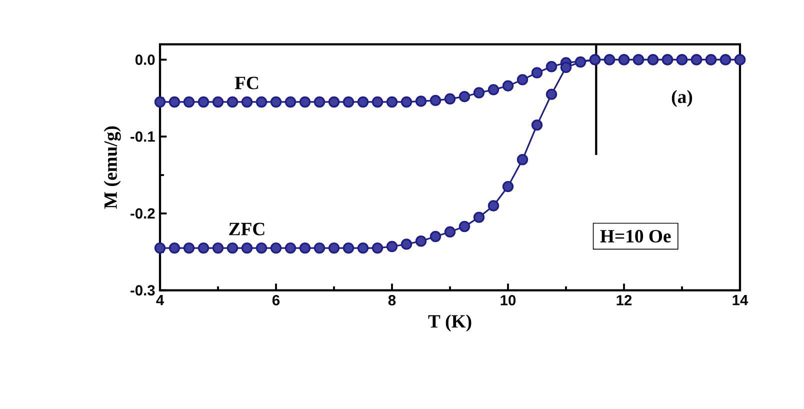 Image resolution: width=804 pixels, height=409 pixels. Describe the element at coordinates (246, 83) in the screenshot. I see `series-label: FC` at that location.